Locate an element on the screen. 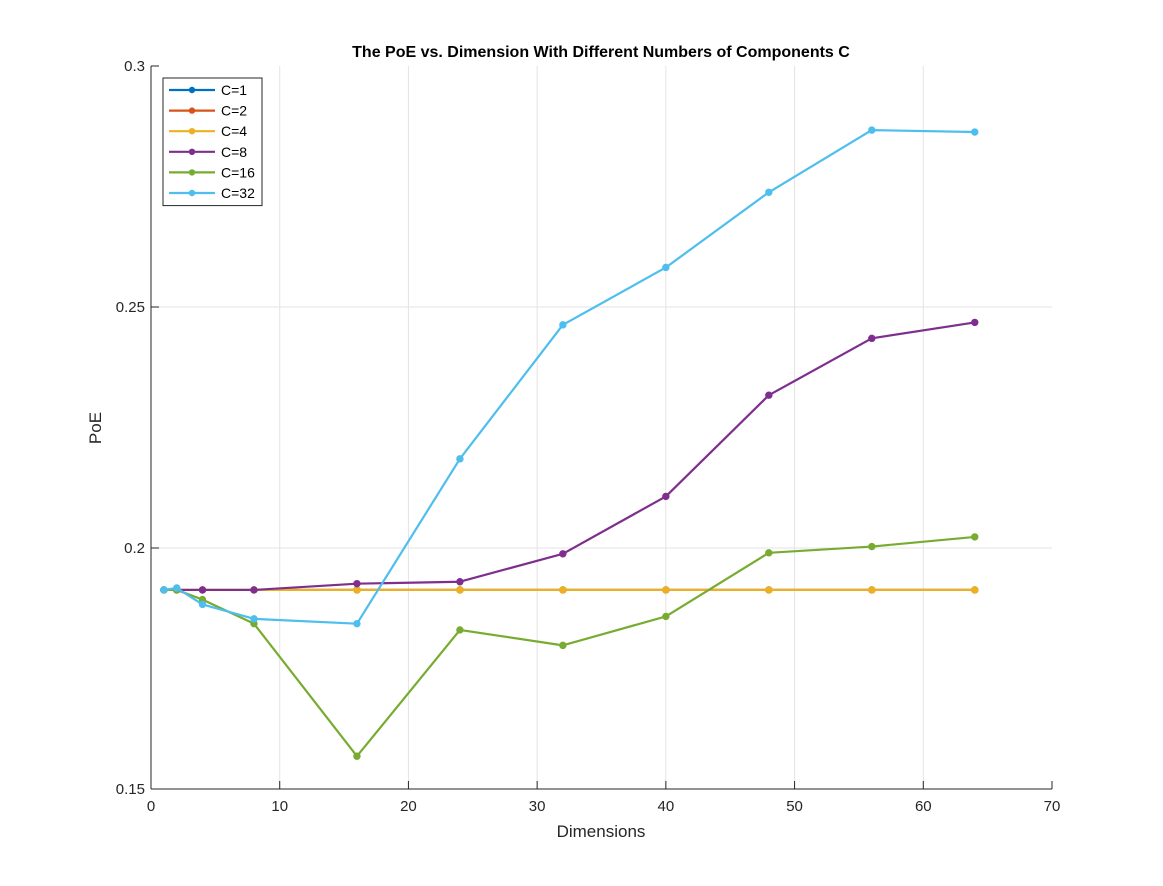  legend-label: C=4 is located at coordinates (234, 131).